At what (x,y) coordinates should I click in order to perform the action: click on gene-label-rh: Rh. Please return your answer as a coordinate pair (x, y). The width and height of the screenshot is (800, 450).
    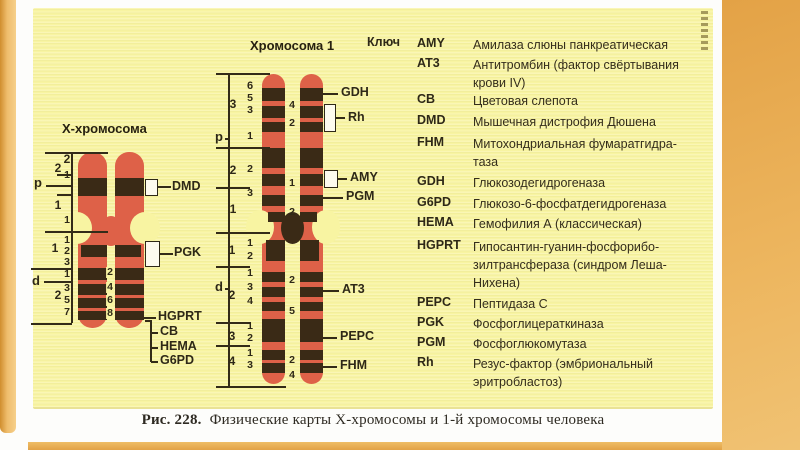
    Looking at the image, I should click on (356, 117).